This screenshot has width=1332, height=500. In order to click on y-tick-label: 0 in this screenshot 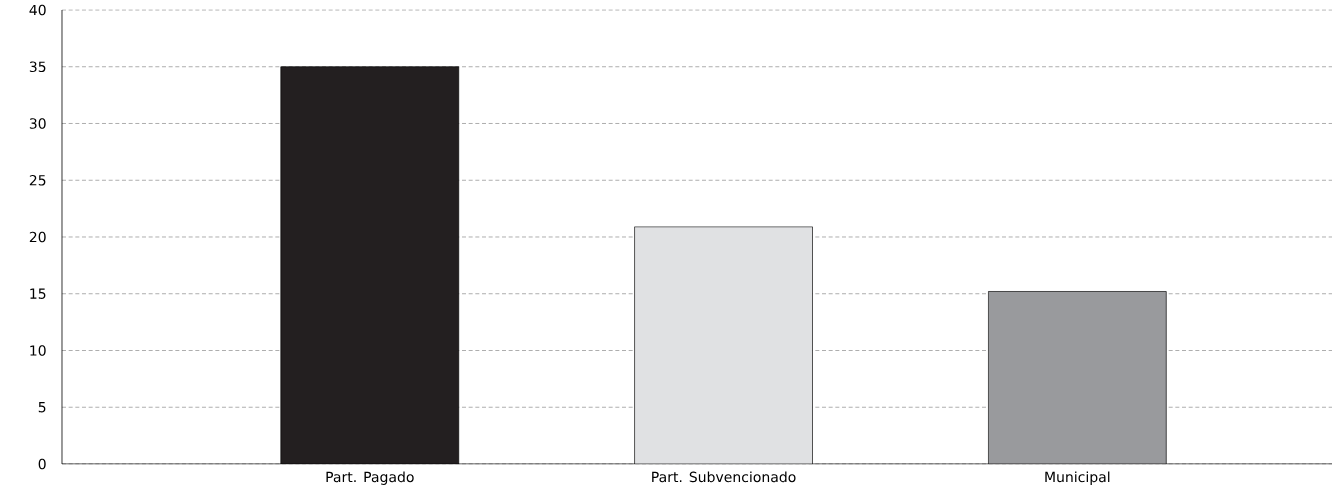, I will do `click(42, 464)`.